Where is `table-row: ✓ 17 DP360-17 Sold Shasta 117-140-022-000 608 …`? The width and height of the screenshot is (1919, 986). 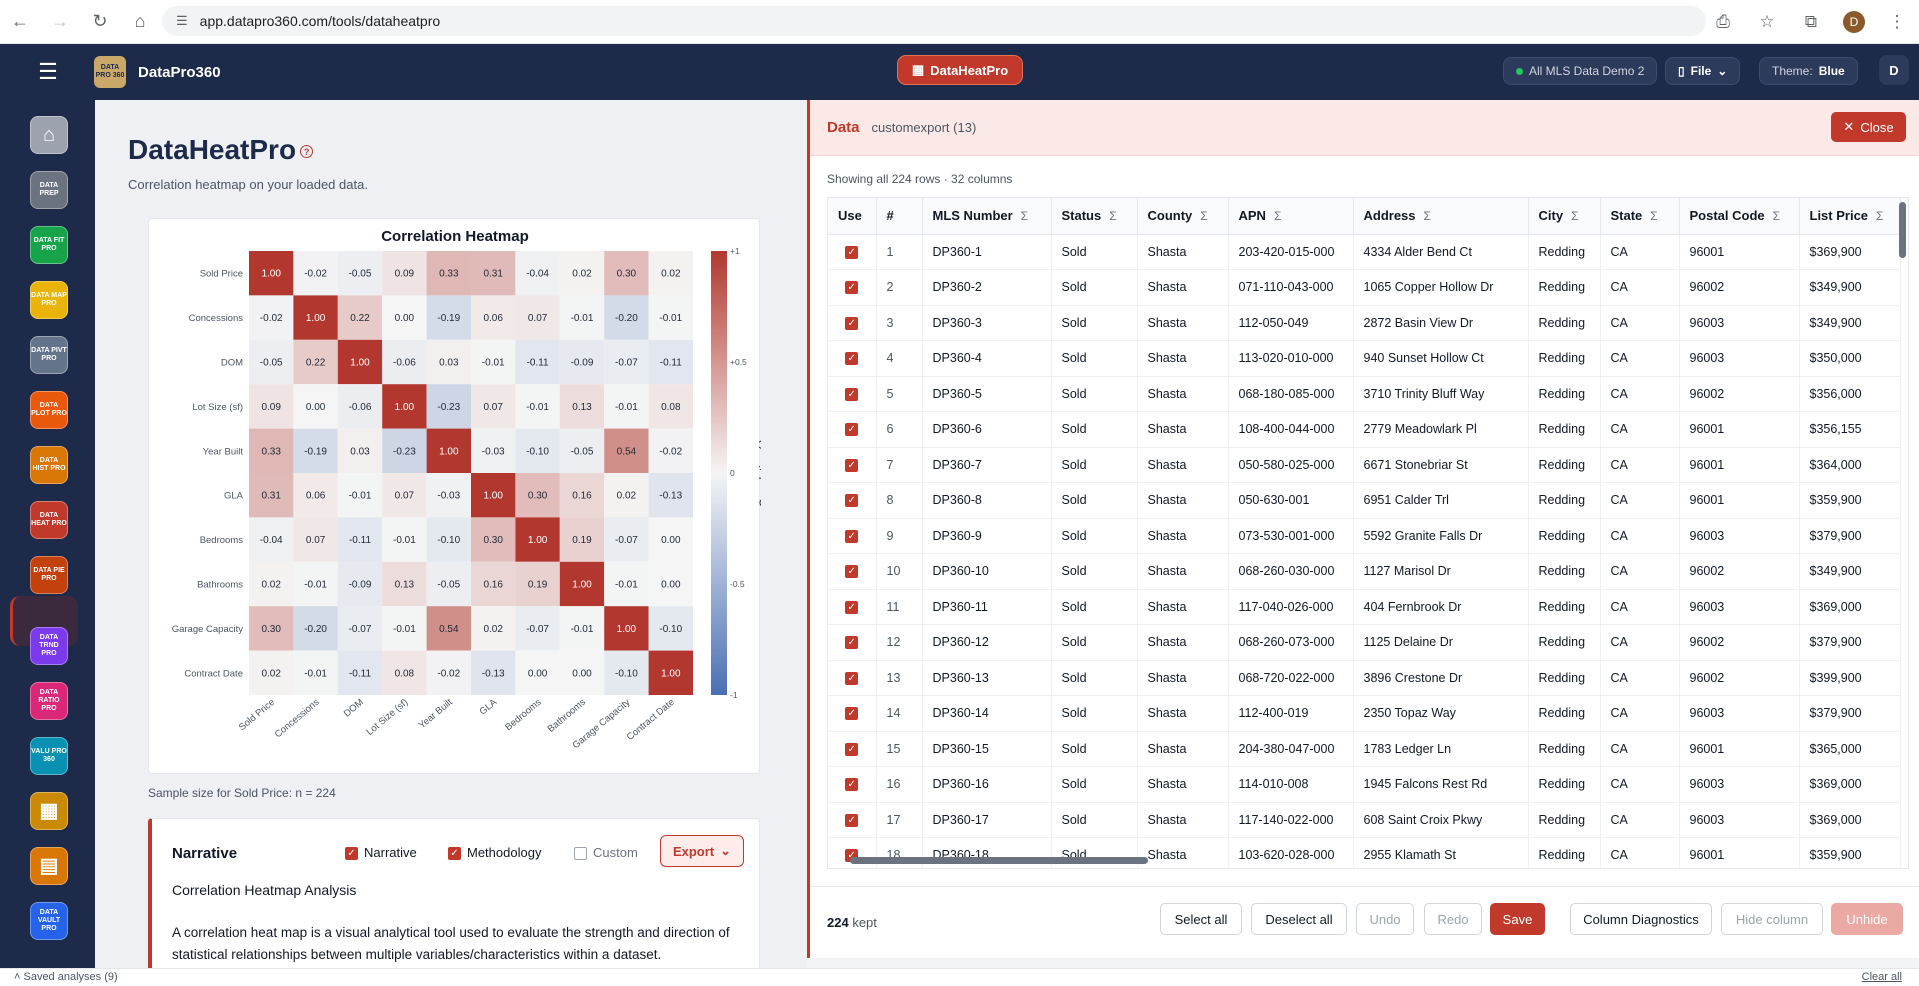
table-row: ✓ 17 DP360-17 Sold Shasta 117-140-022-000 608 … is located at coordinates (1364, 820).